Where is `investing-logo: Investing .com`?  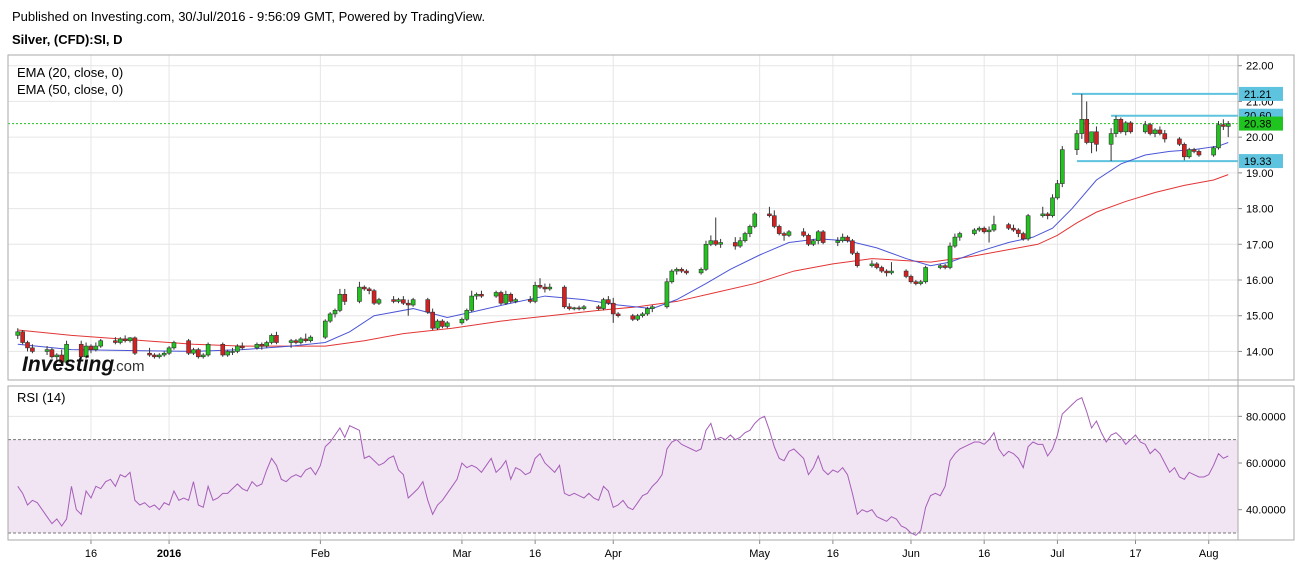
investing-logo: Investing .com is located at coordinates (83, 364).